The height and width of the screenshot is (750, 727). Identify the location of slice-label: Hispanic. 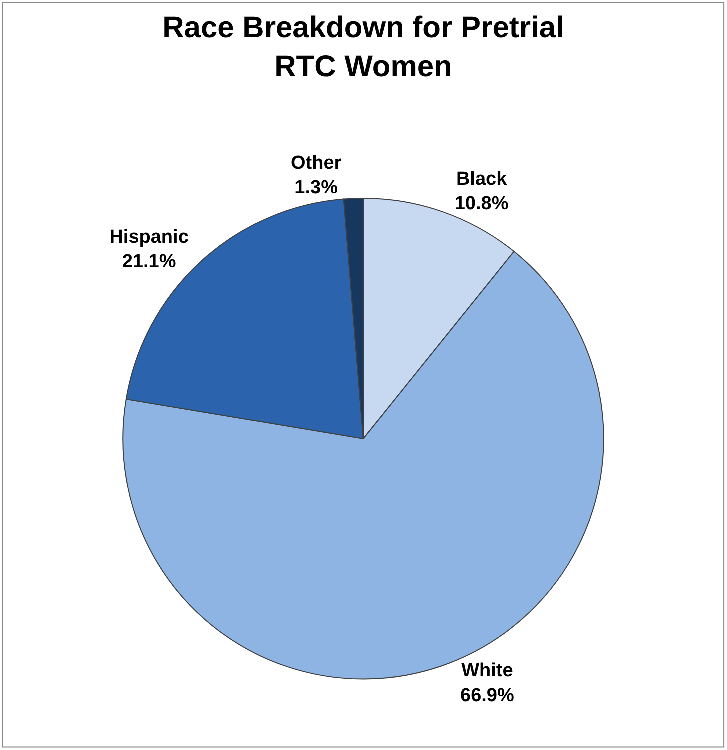
(150, 237).